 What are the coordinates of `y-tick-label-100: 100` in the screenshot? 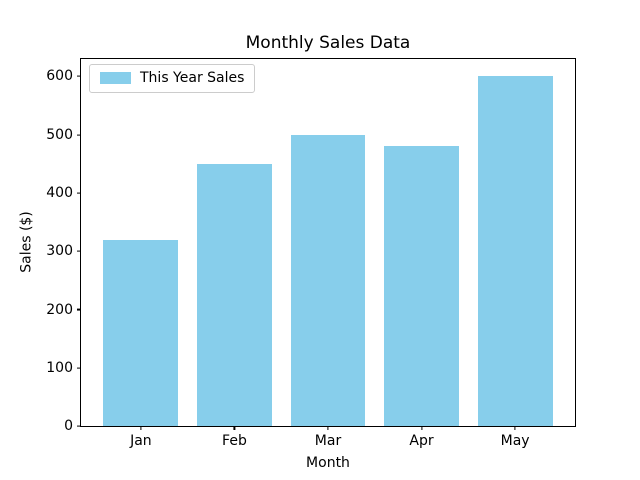 It's located at (59, 367).